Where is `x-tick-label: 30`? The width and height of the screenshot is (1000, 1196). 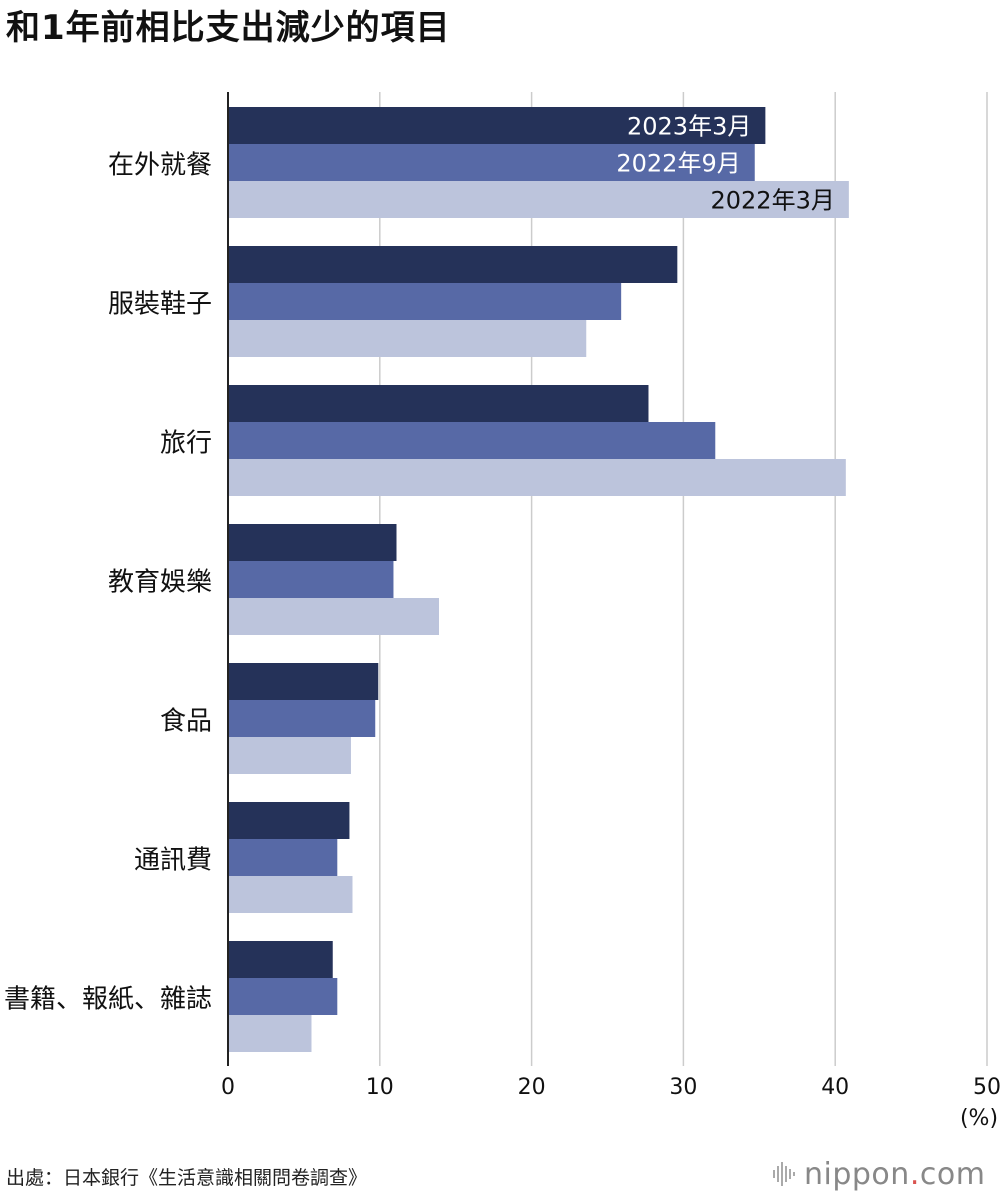
x-tick-label: 30 is located at coordinates (683, 1087).